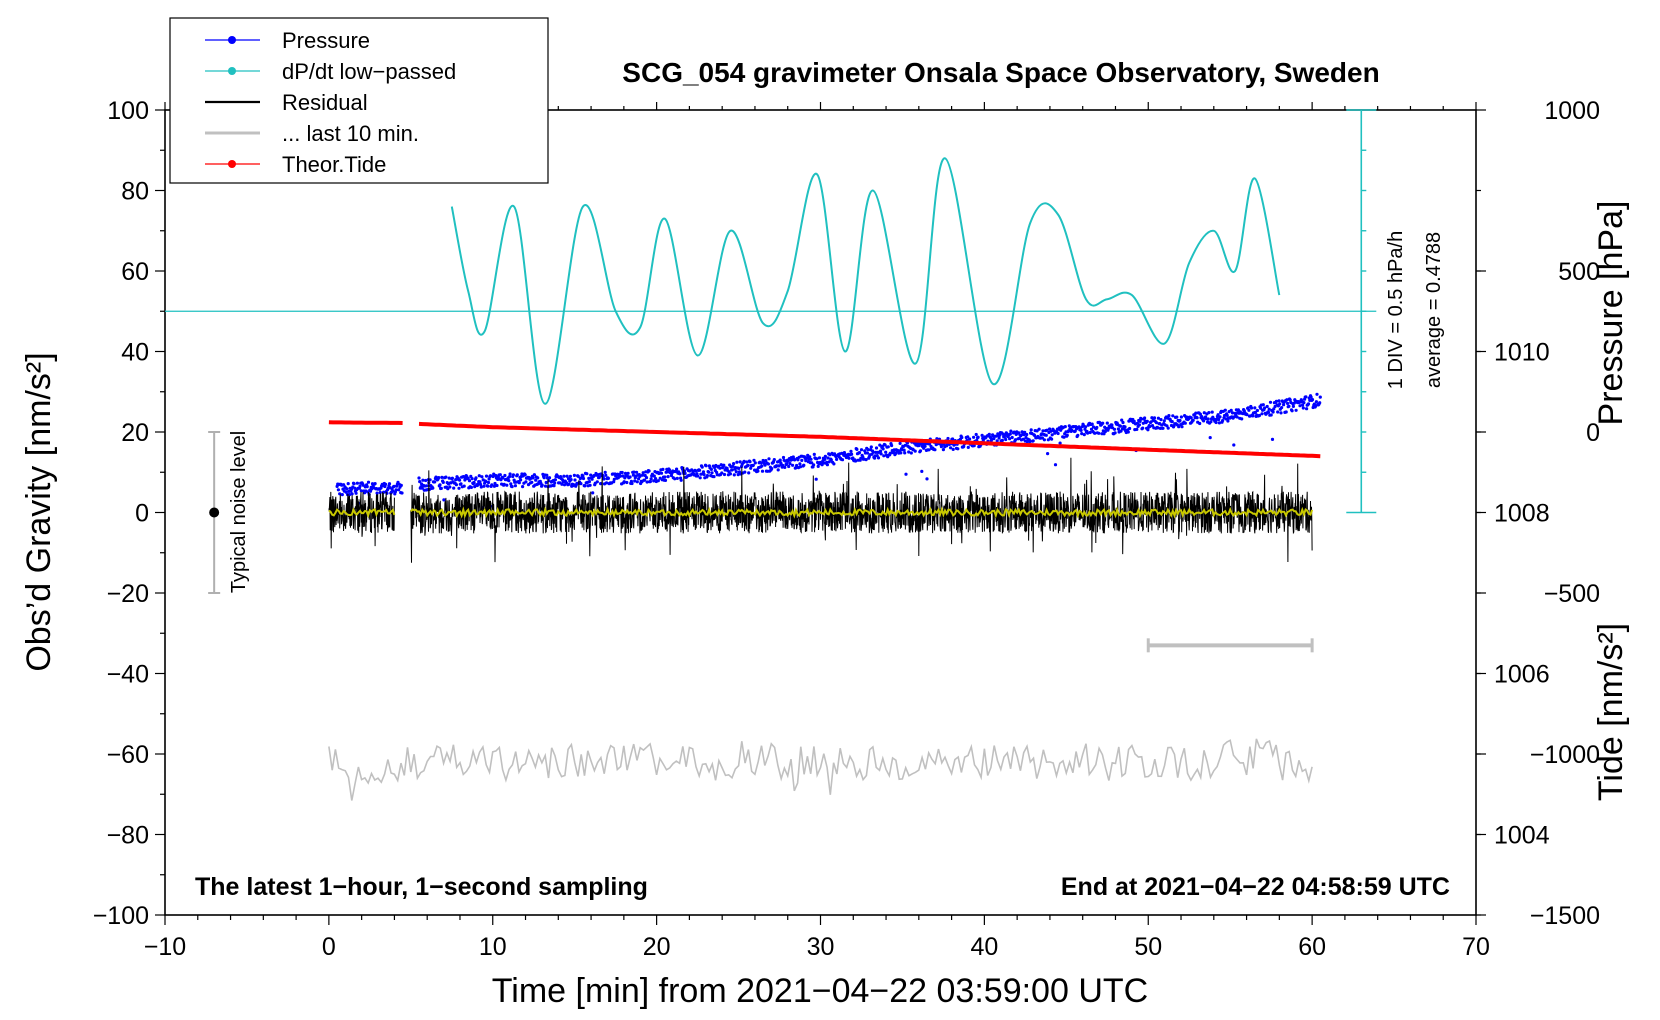  Describe the element at coordinates (128, 594) in the screenshot. I see `y-tick-label: −20` at that location.